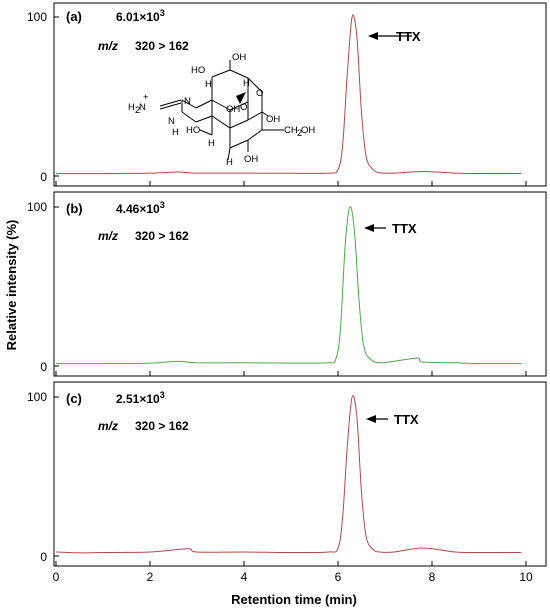  Describe the element at coordinates (74, 398) in the screenshot. I see `panel-c-label: (c)` at that location.